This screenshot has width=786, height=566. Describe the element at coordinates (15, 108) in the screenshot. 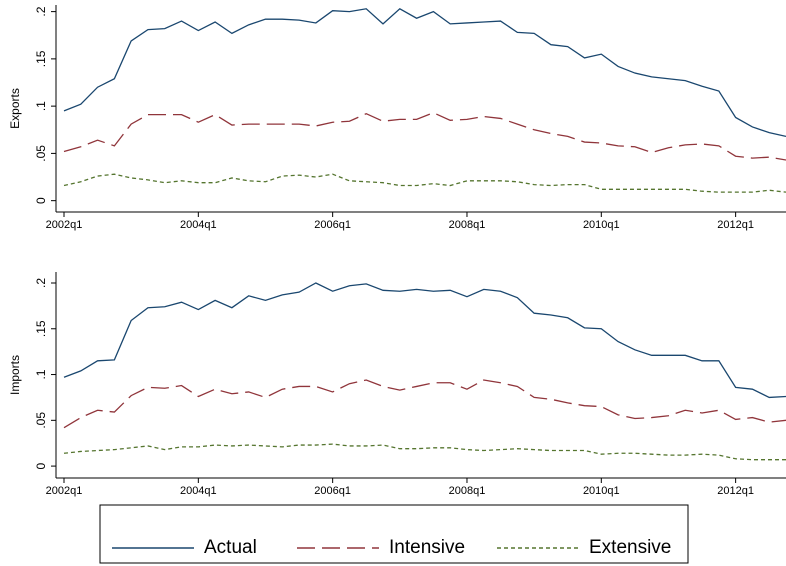

I see `y-axis-title: Exports` at that location.